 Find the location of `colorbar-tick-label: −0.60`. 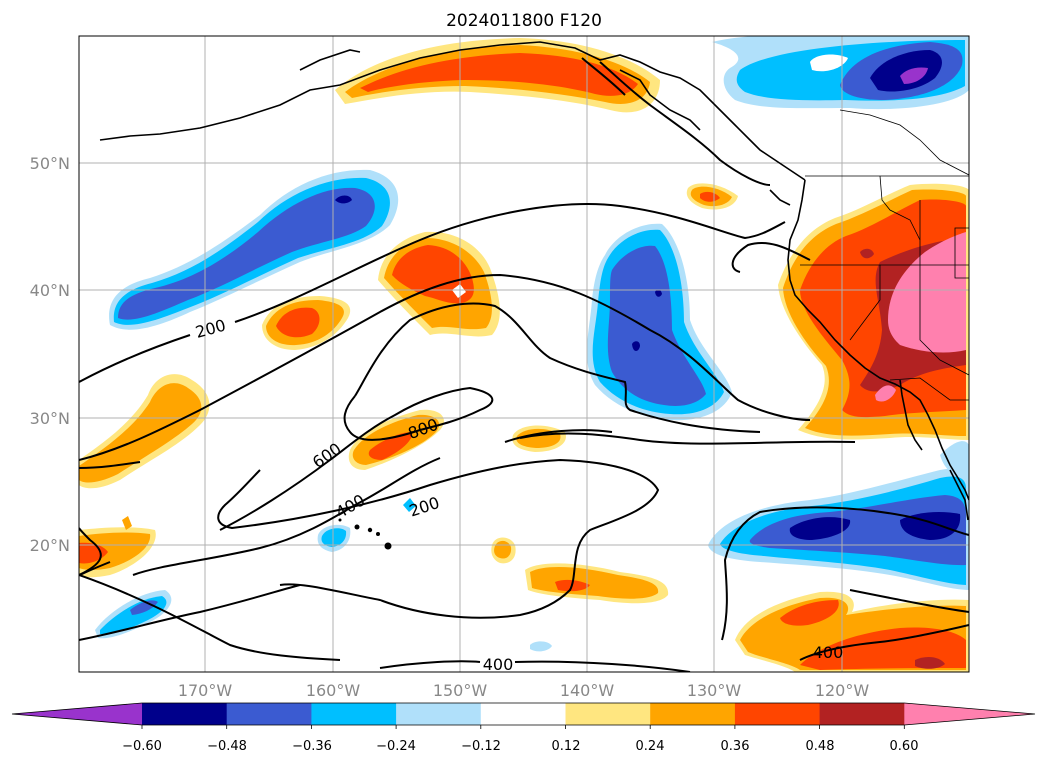

colorbar-tick-label: −0.60 is located at coordinates (142, 746).